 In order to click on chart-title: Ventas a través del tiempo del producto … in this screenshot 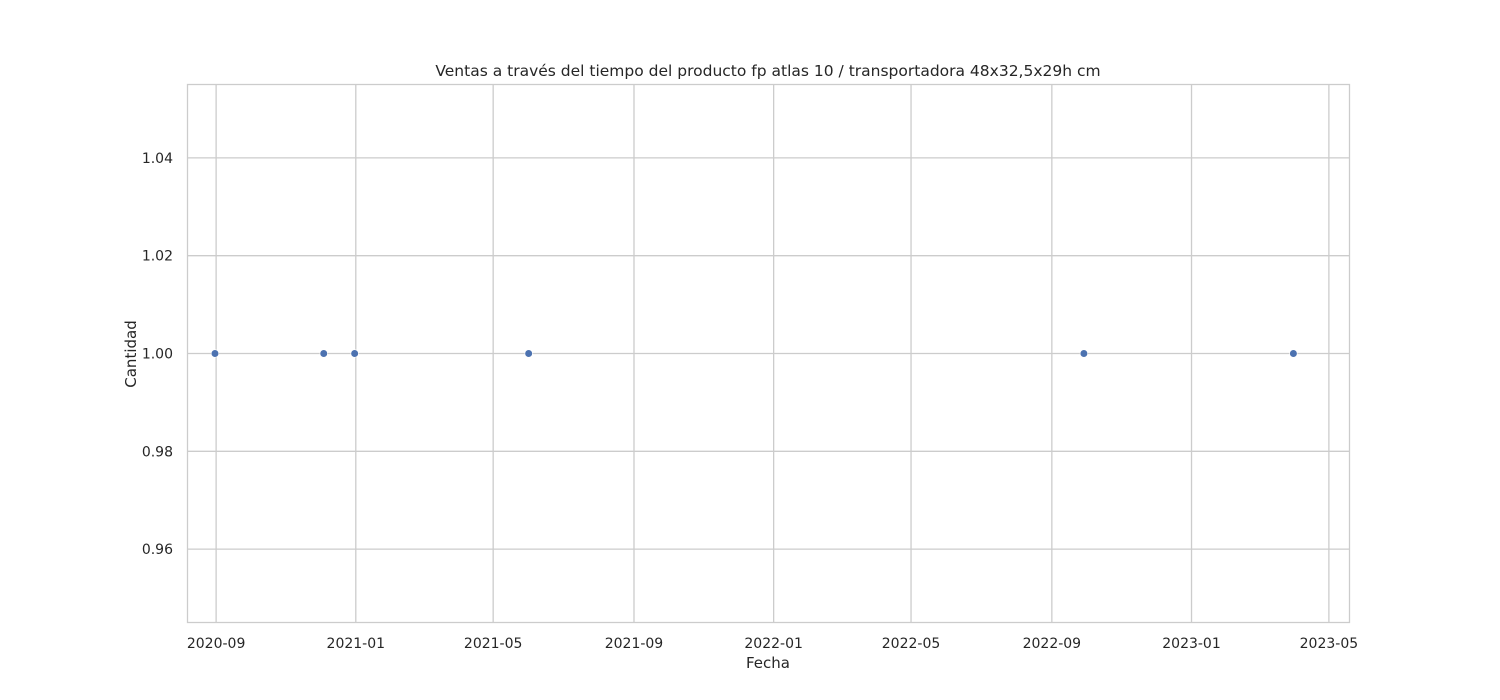, I will do `click(767, 71)`.